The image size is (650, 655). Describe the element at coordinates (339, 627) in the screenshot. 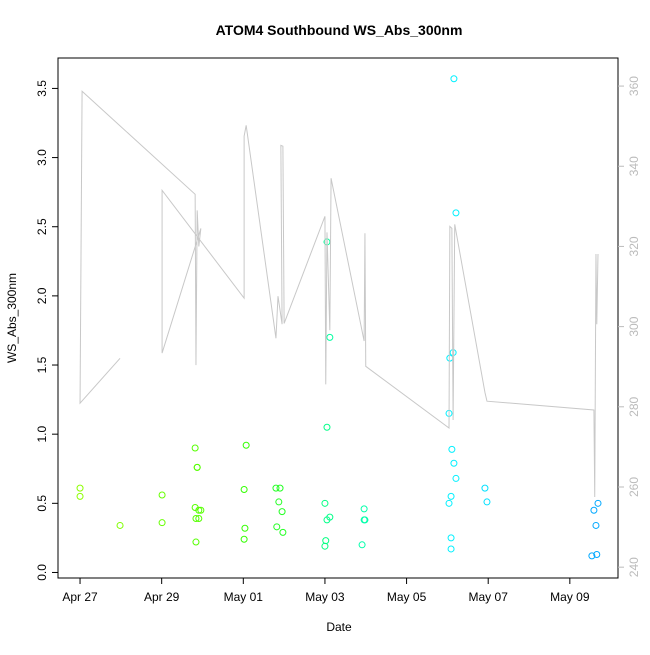

I see `x-axis-label: Date` at that location.